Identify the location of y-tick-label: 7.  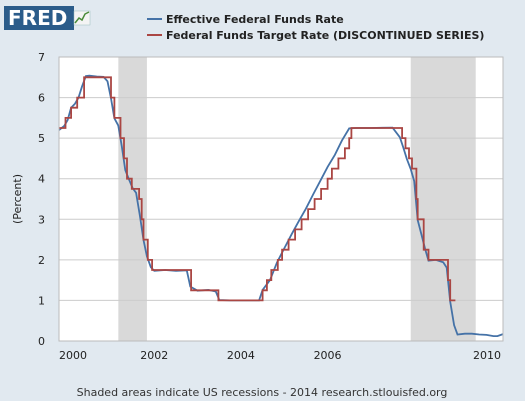
(41, 57).